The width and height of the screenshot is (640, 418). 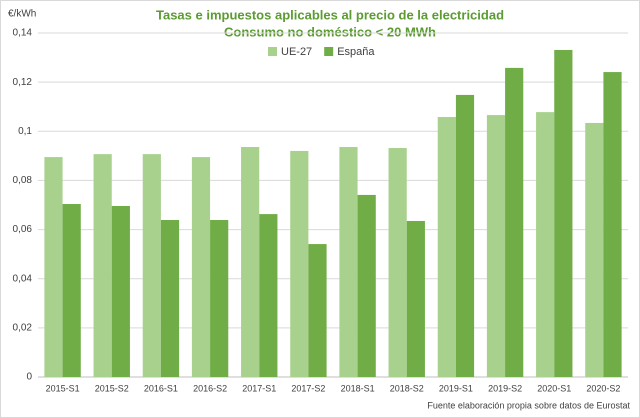 What do you see at coordinates (63, 388) in the screenshot?
I see `x-tick-label: 2015-S1` at bounding box center [63, 388].